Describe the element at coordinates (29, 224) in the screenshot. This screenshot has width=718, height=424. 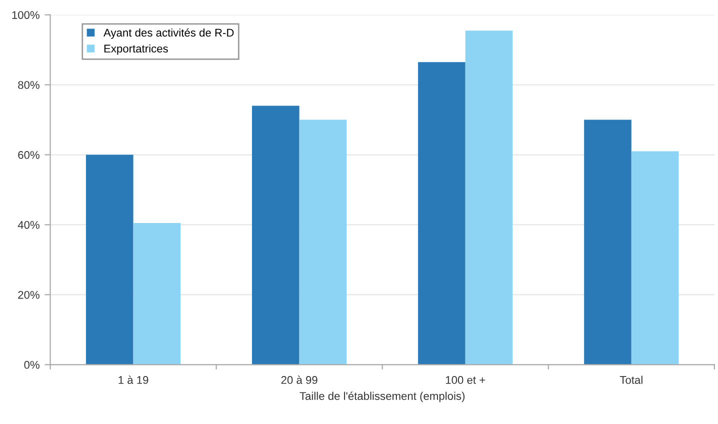
I see `y-tick-label: 40%` at that location.